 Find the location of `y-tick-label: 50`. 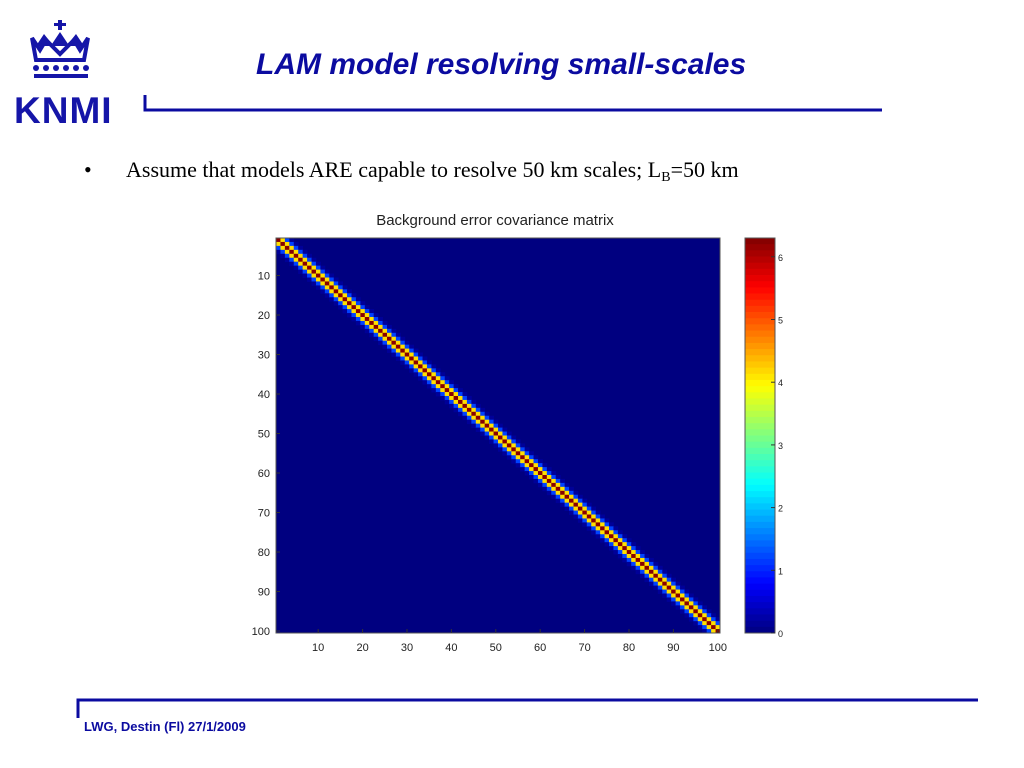

y-tick-label: 50 is located at coordinates (264, 435).